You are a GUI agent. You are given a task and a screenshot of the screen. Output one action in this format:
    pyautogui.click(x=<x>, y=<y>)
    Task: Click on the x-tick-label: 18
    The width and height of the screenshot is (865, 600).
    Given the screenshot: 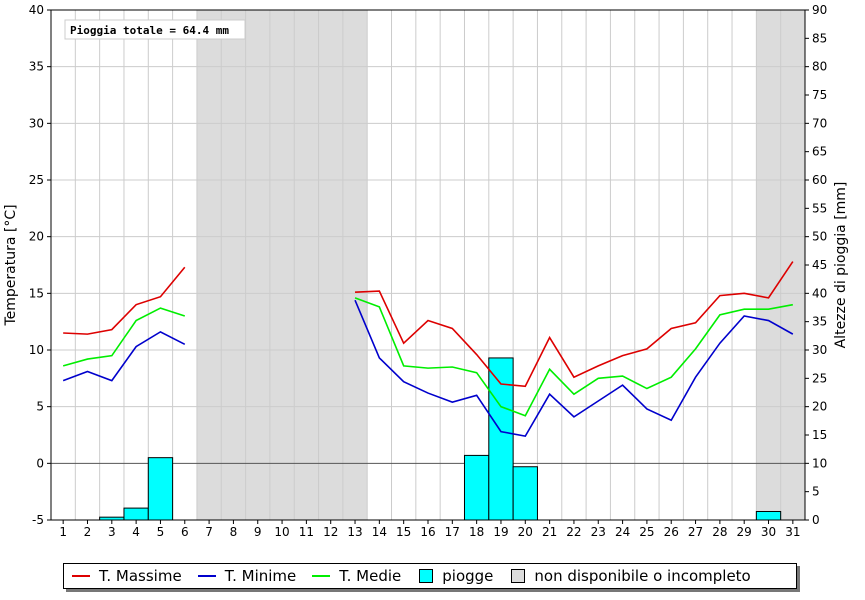 What is the action you would take?
    pyautogui.click(x=476, y=532)
    